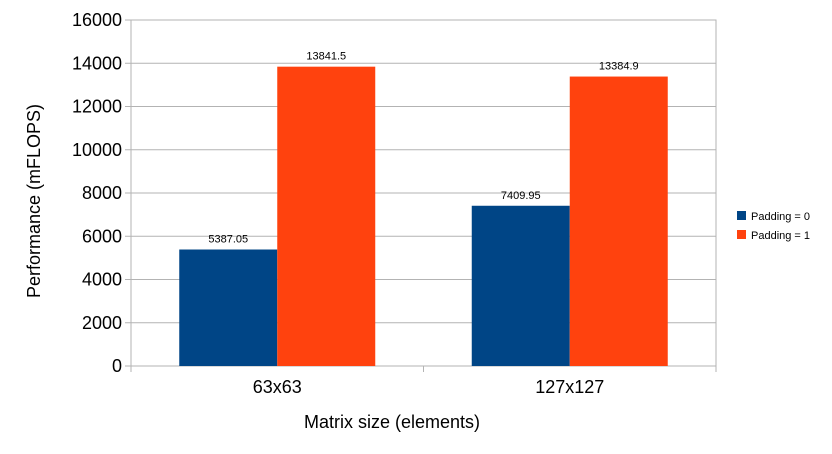 This screenshot has width=832, height=454. What do you see at coordinates (97, 107) in the screenshot?
I see `y-tick-label: 12000` at bounding box center [97, 107].